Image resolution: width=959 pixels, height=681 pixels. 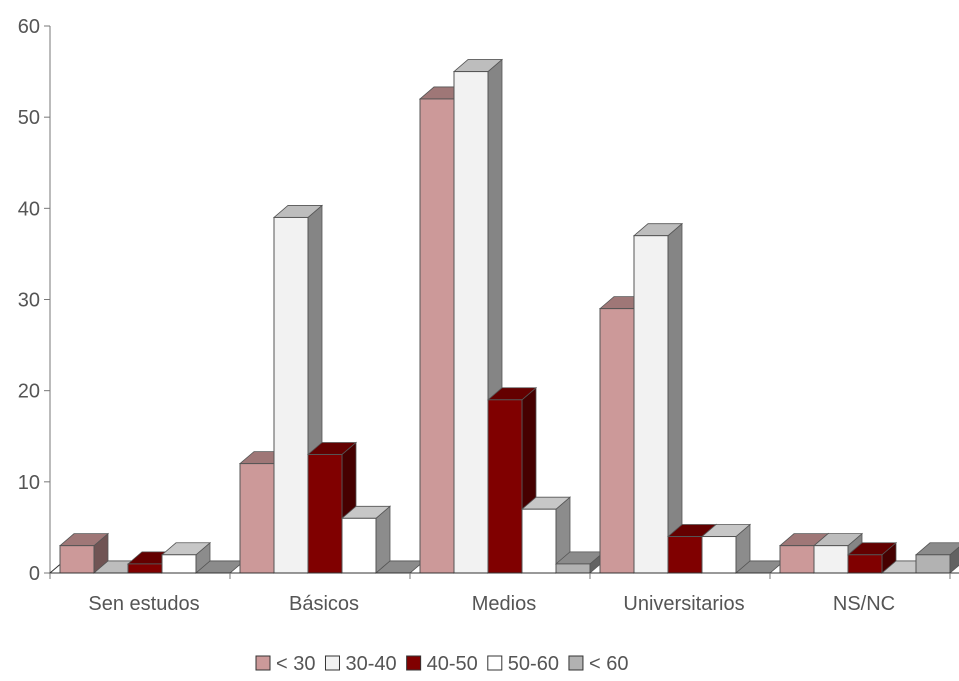 What do you see at coordinates (295, 664) in the screenshot?
I see `legend-label: < 30` at bounding box center [295, 664].